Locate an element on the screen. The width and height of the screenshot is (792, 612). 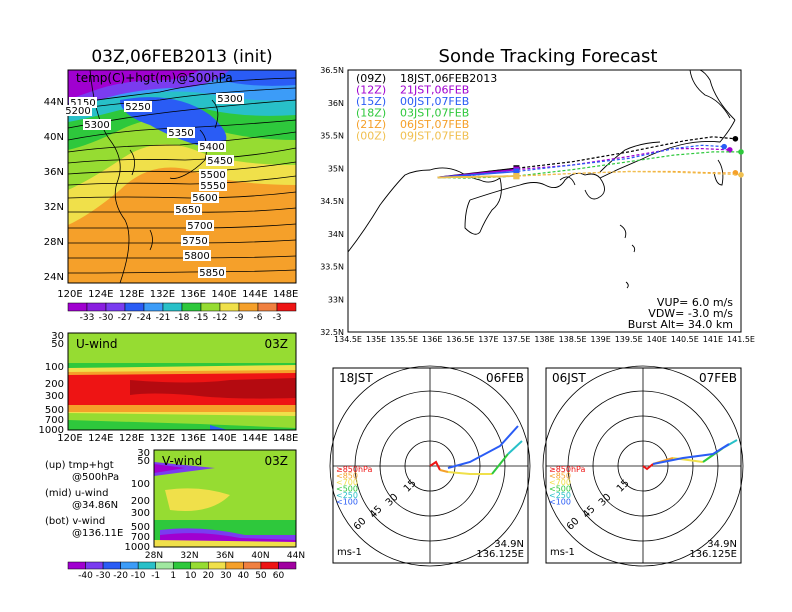
x-tick-label: 132E is located at coordinates (162, 294).